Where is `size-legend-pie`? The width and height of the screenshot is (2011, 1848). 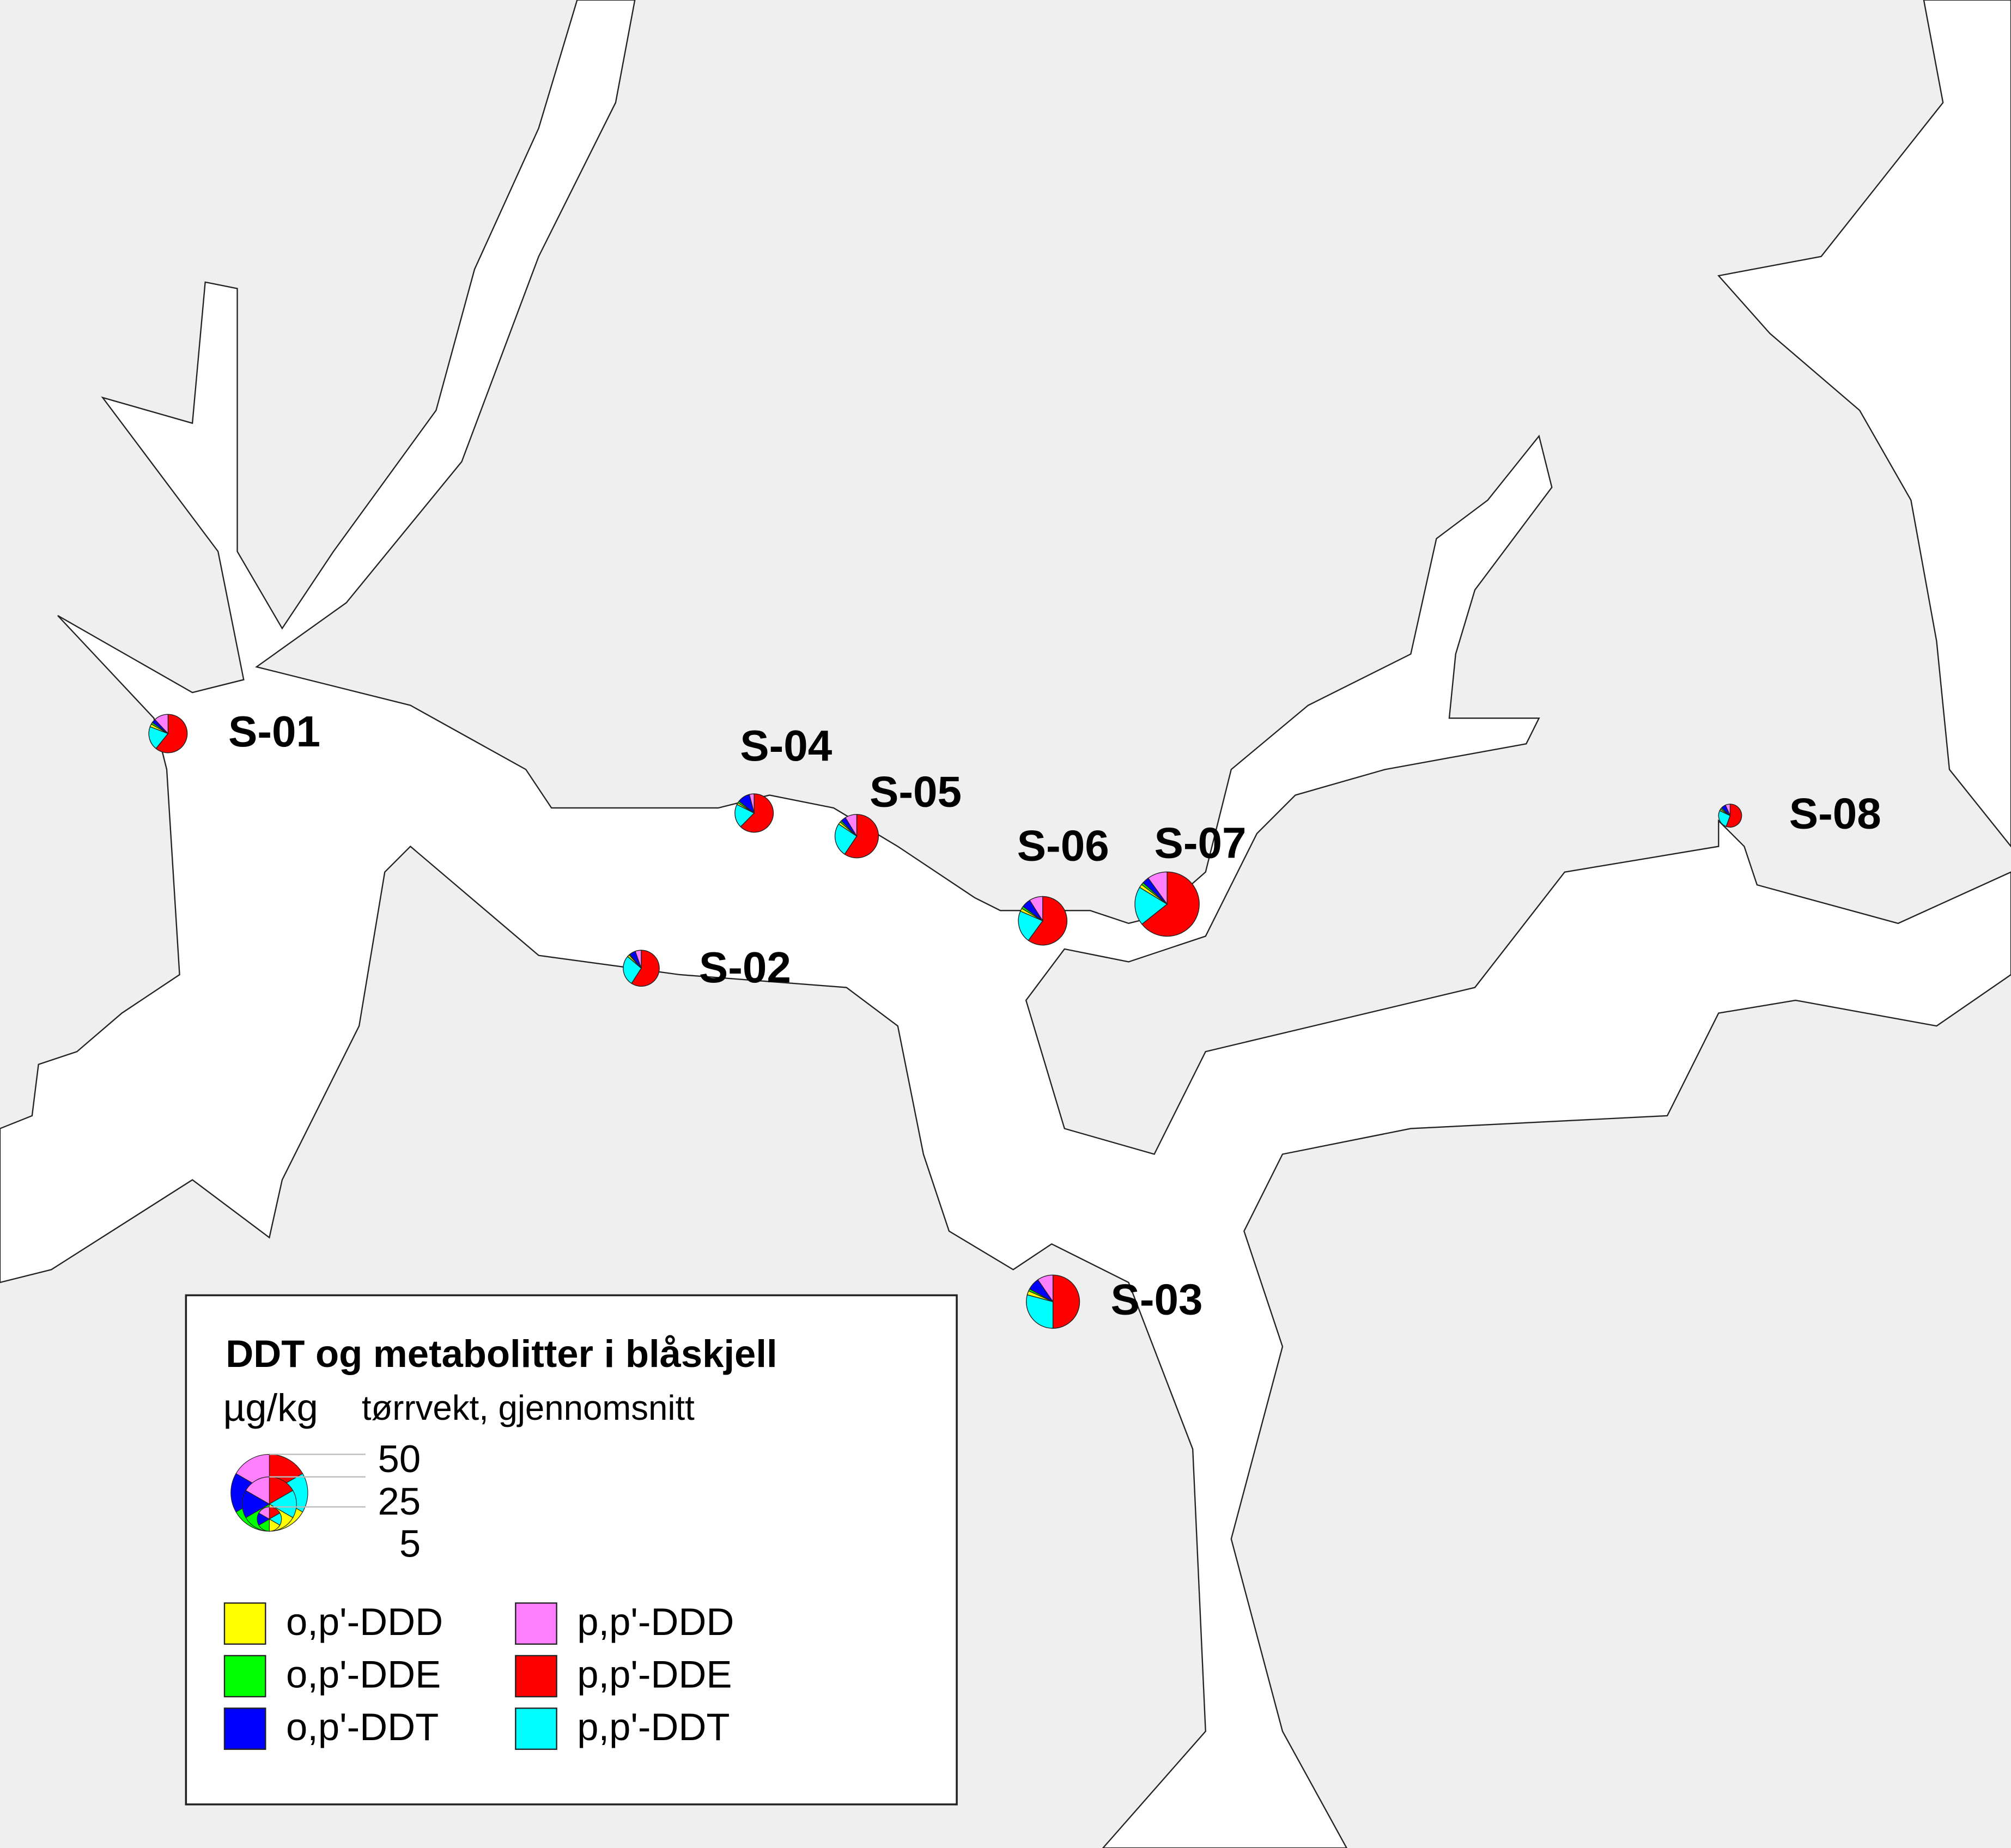 size-legend-pie is located at coordinates (269, 1519).